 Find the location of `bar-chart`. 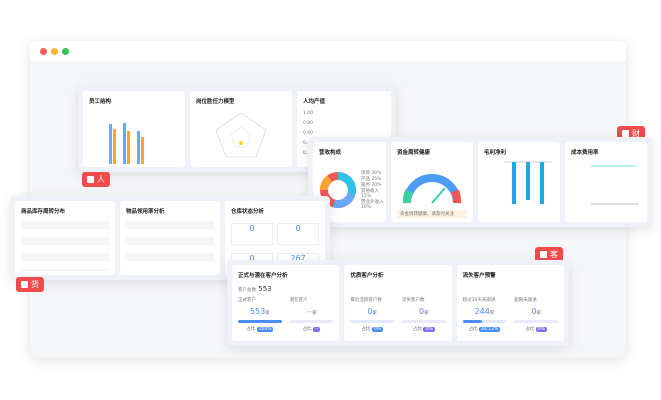

bar-chart is located at coordinates (126, 143).